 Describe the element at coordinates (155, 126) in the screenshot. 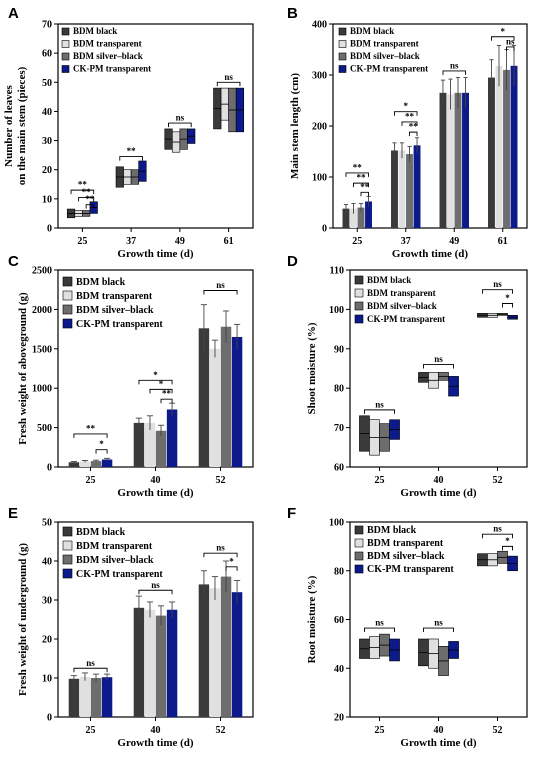

I see `plot-frame` at that location.